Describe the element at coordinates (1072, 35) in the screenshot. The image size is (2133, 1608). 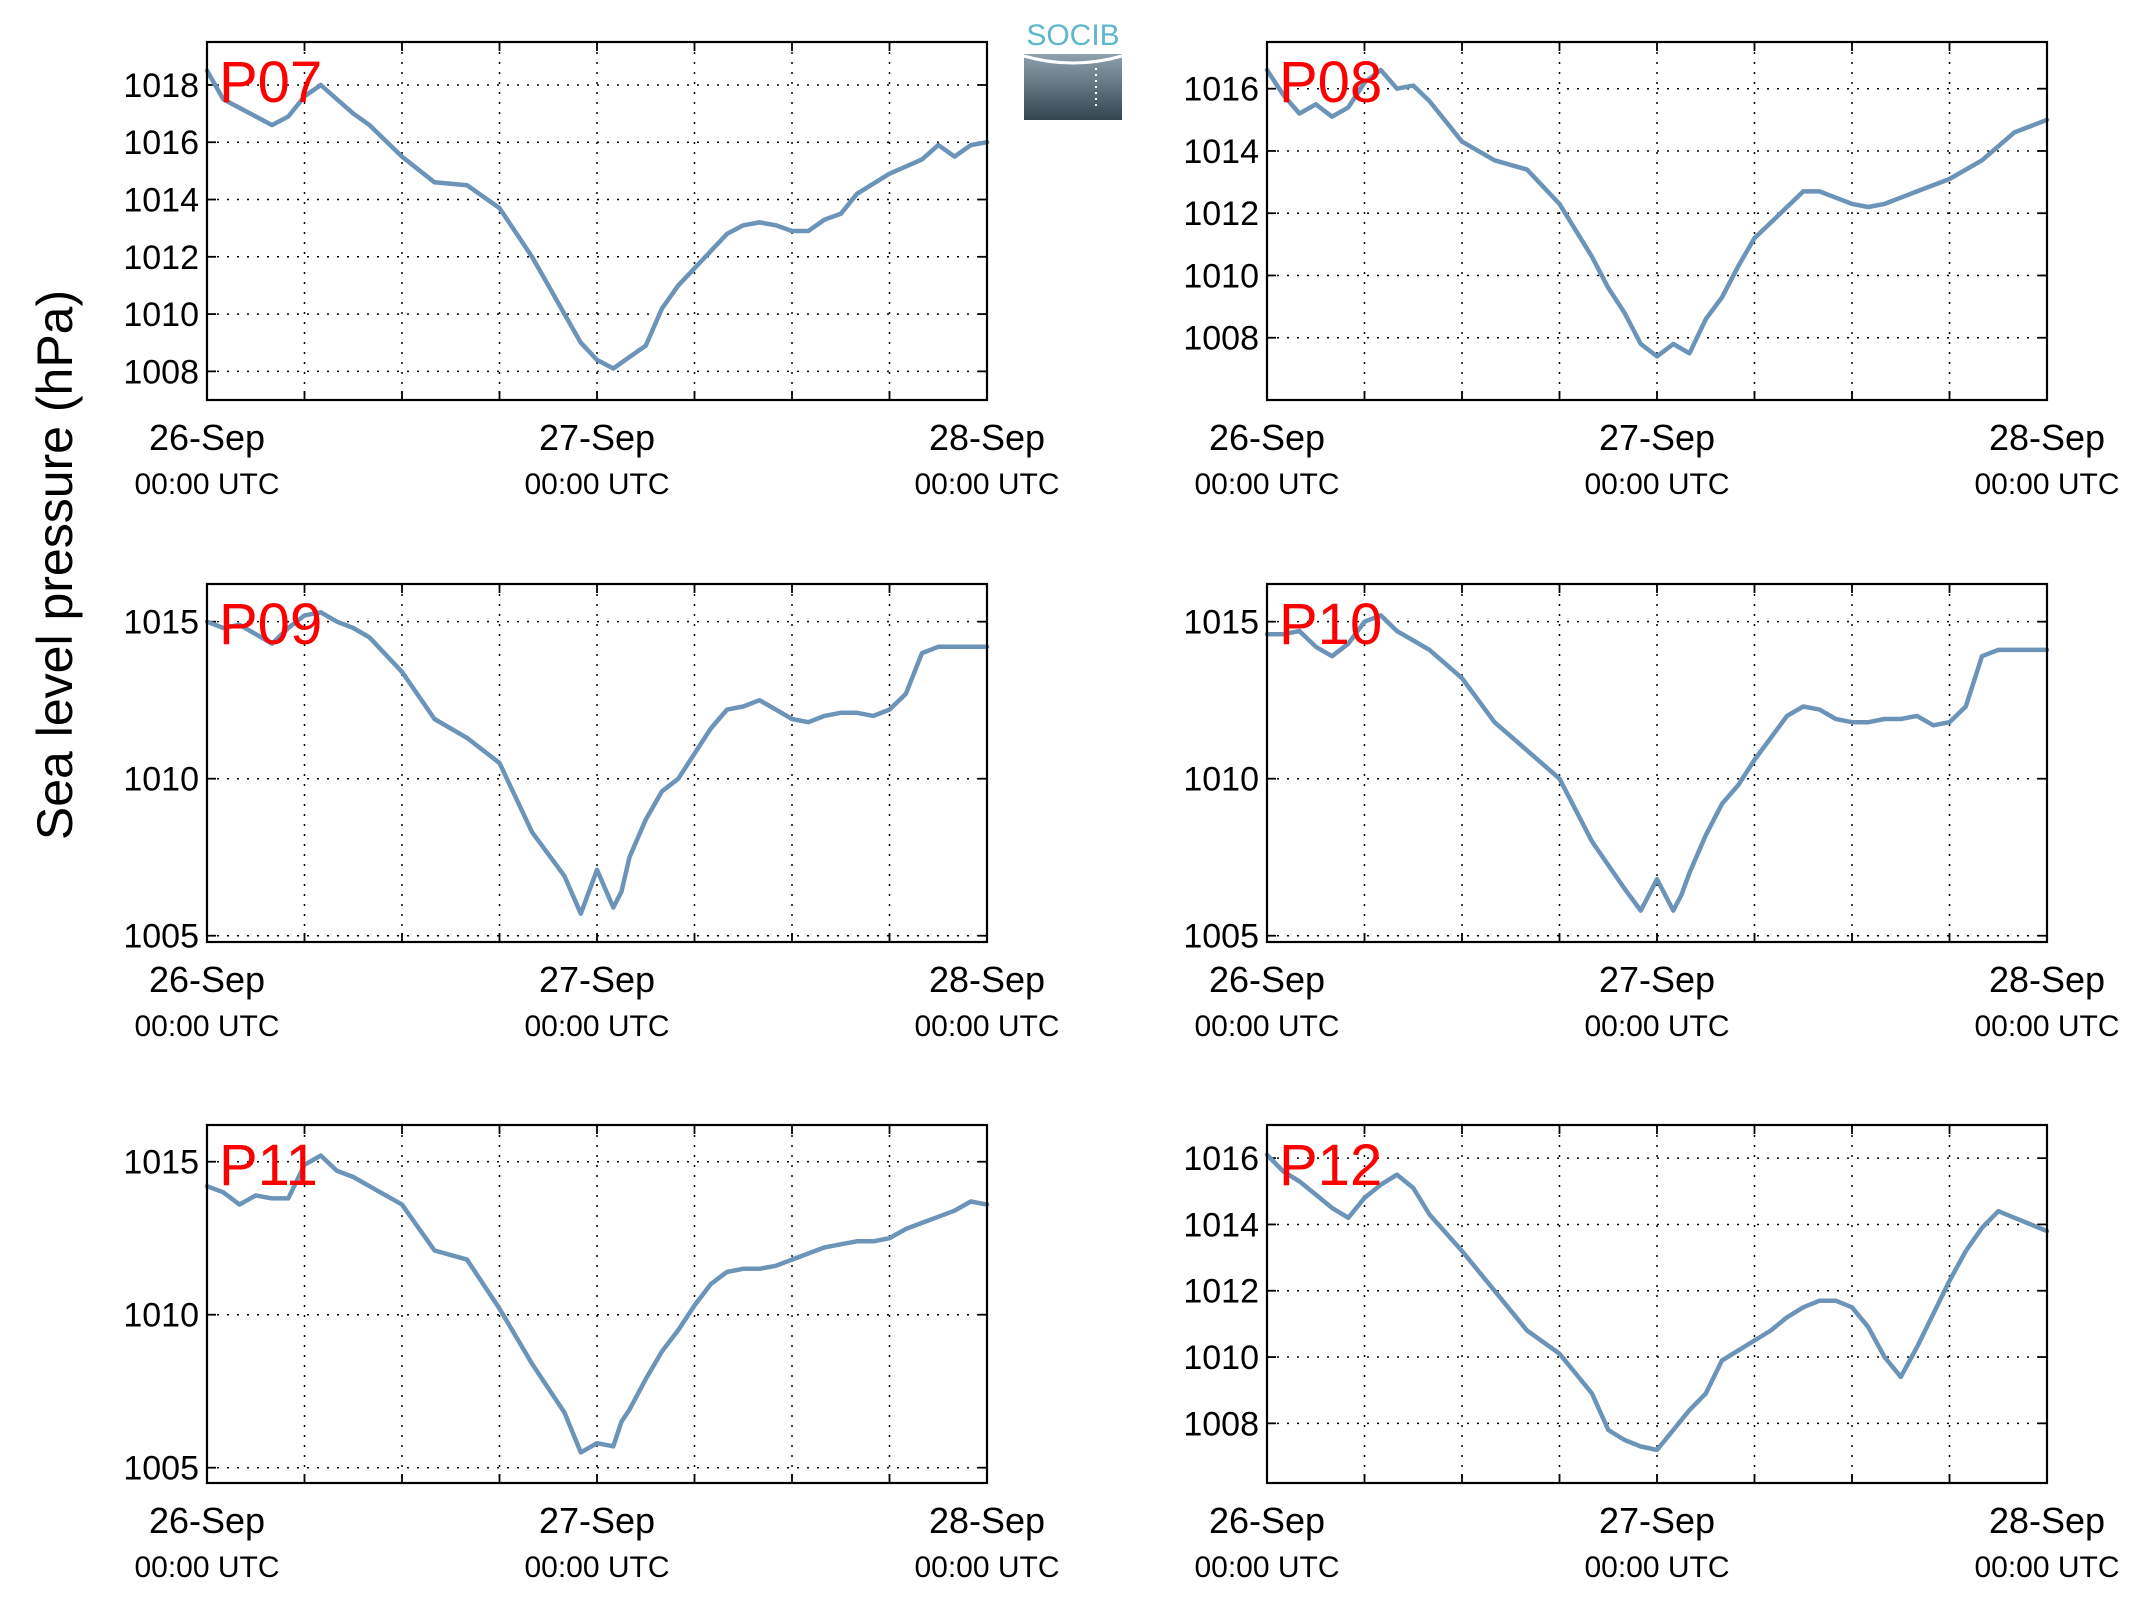
I see `logo-text: SOCIB` at that location.